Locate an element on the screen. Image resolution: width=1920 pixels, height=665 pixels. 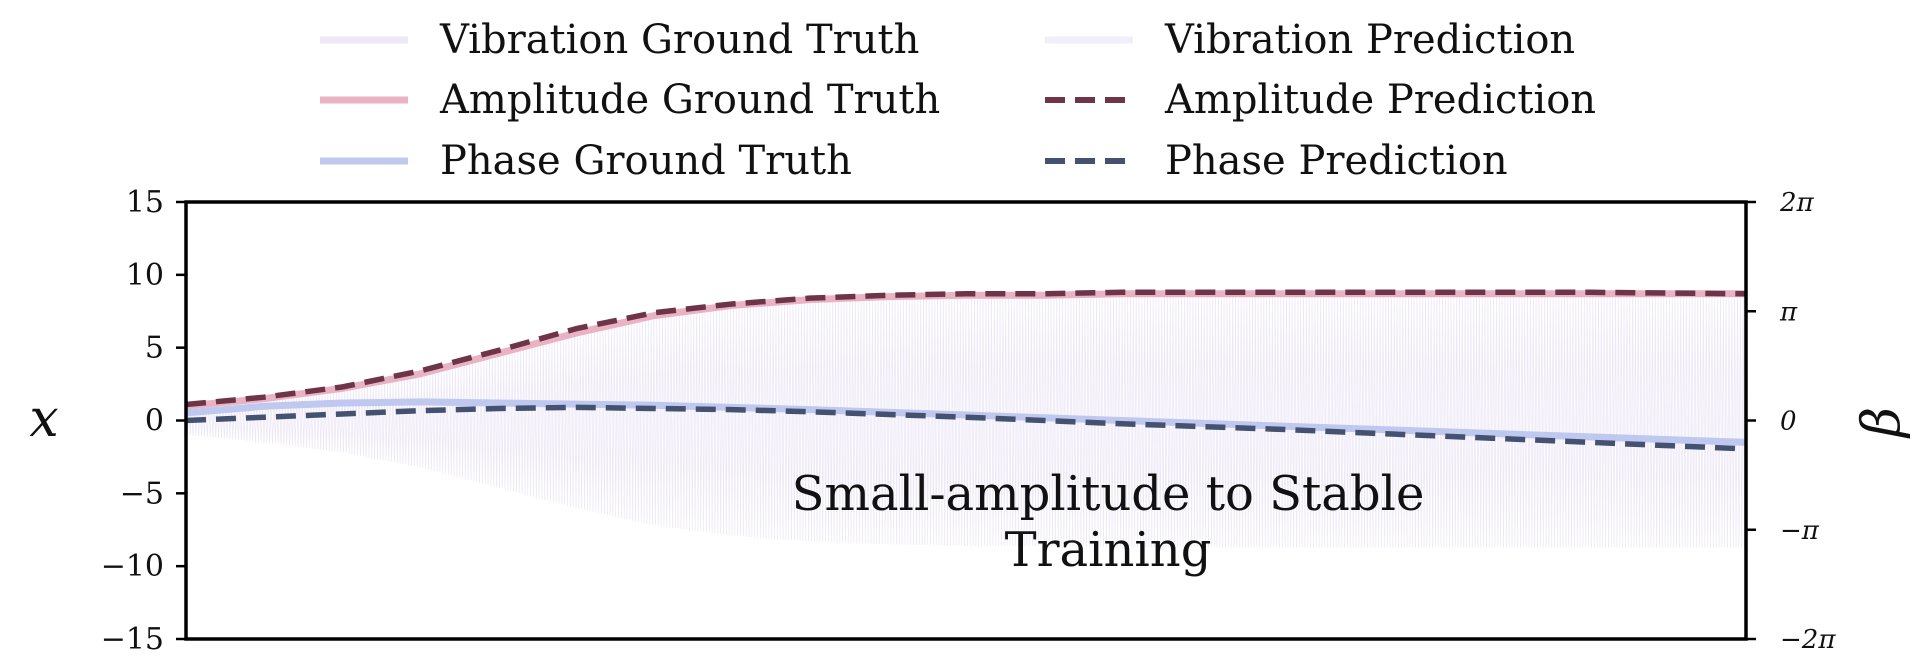
annotation-line-1: Small-amplitude to Stable is located at coordinates (1108, 494).